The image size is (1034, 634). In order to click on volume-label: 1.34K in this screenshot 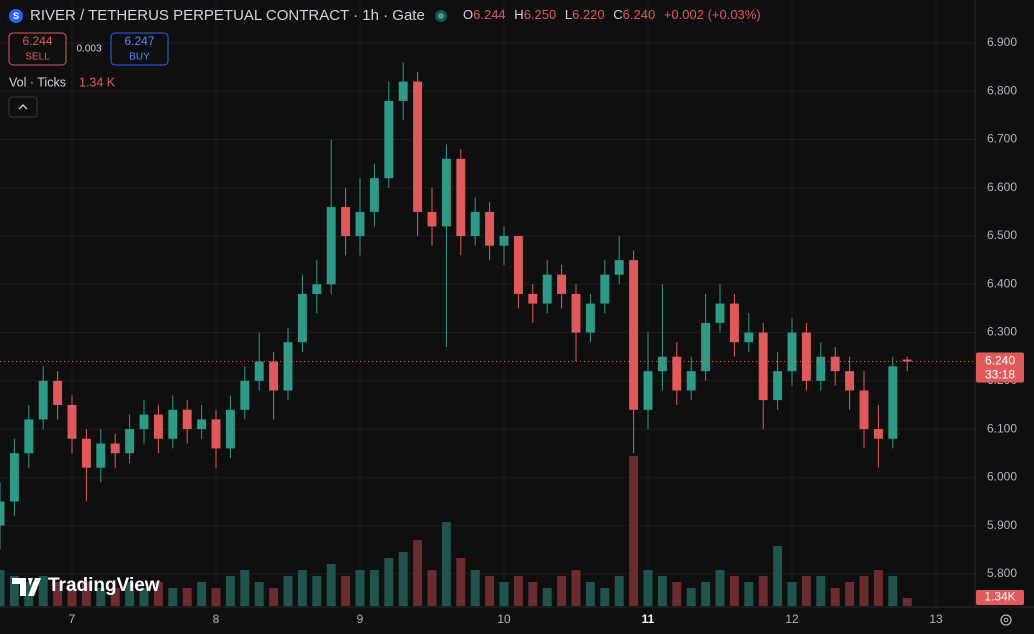, I will do `click(999, 597)`.